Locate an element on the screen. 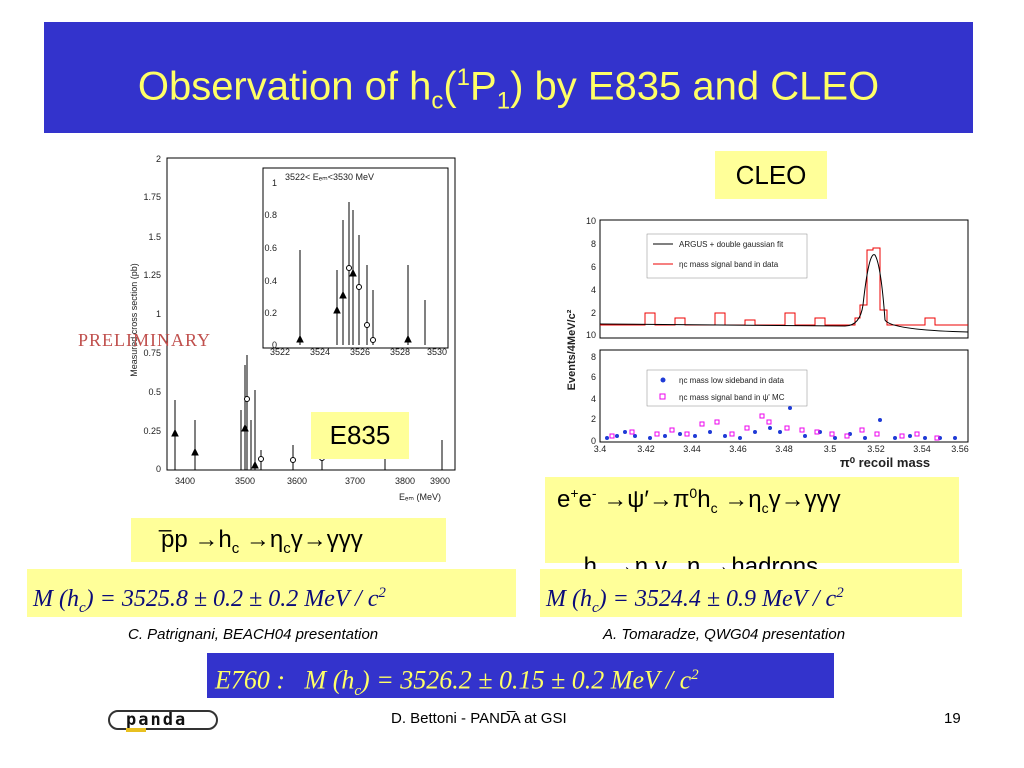 The image size is (1024, 768). svg-text: 3.48 is located at coordinates (784, 449).